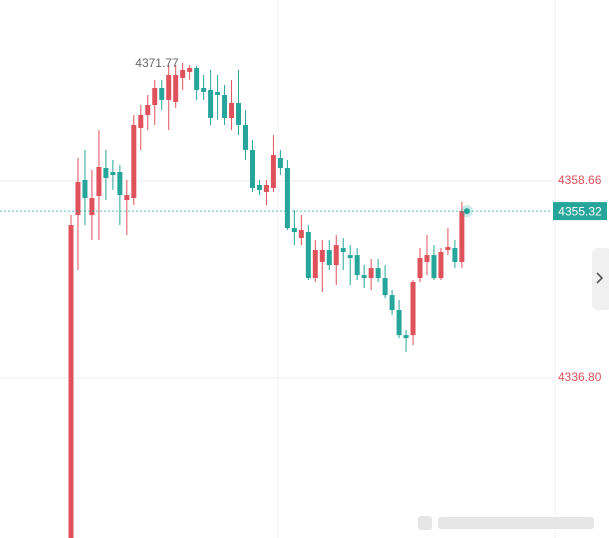 This screenshot has height=538, width=609. Describe the element at coordinates (157, 63) in the screenshot. I see `high-annotation: 4371.77` at that location.